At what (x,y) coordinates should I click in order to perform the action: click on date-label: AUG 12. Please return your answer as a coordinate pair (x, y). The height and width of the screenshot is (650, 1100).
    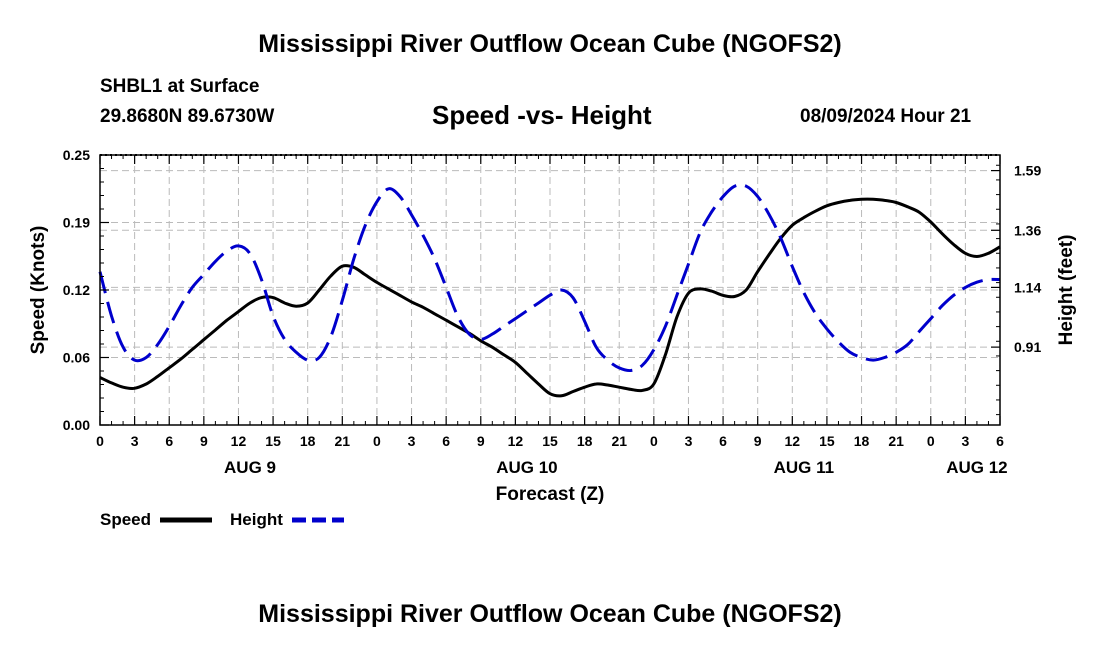
    Looking at the image, I should click on (976, 467).